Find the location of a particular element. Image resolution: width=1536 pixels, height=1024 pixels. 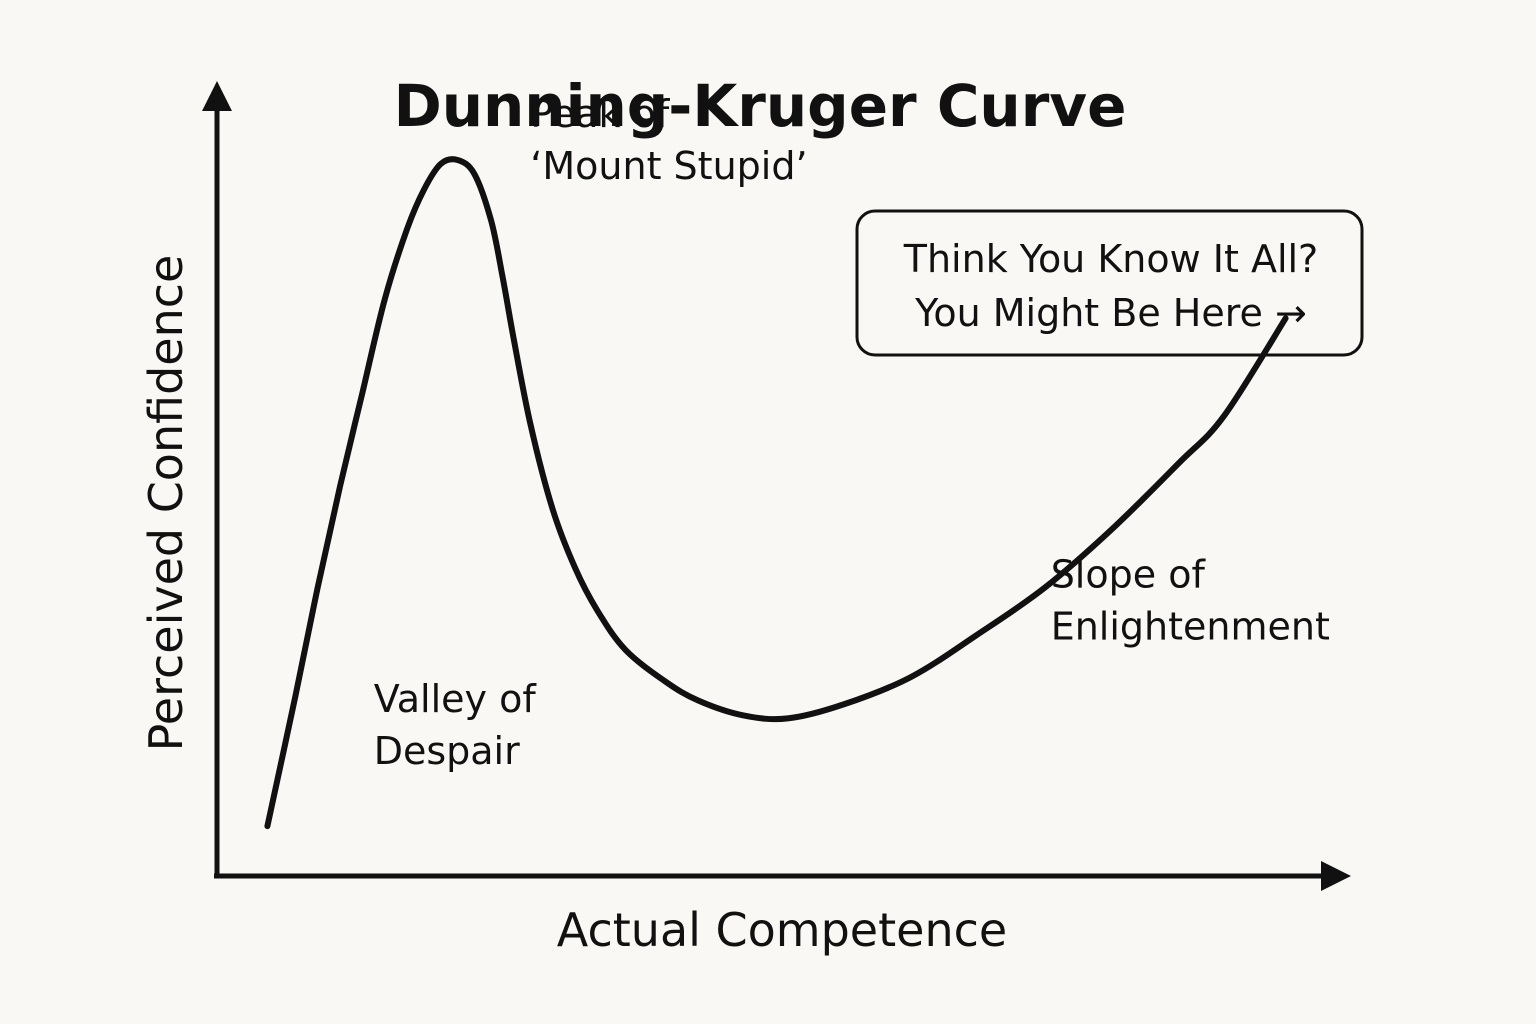

annotation-line: Despair is located at coordinates (447, 751).